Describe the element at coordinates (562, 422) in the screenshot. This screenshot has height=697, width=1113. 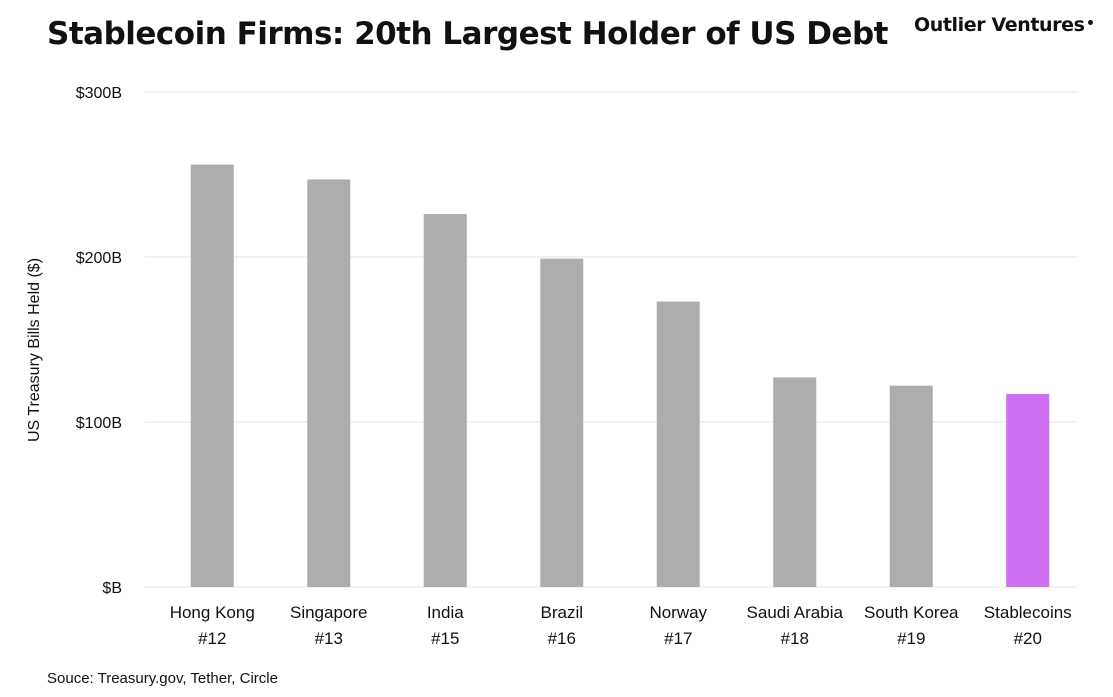
I see `bar-brazil` at that location.